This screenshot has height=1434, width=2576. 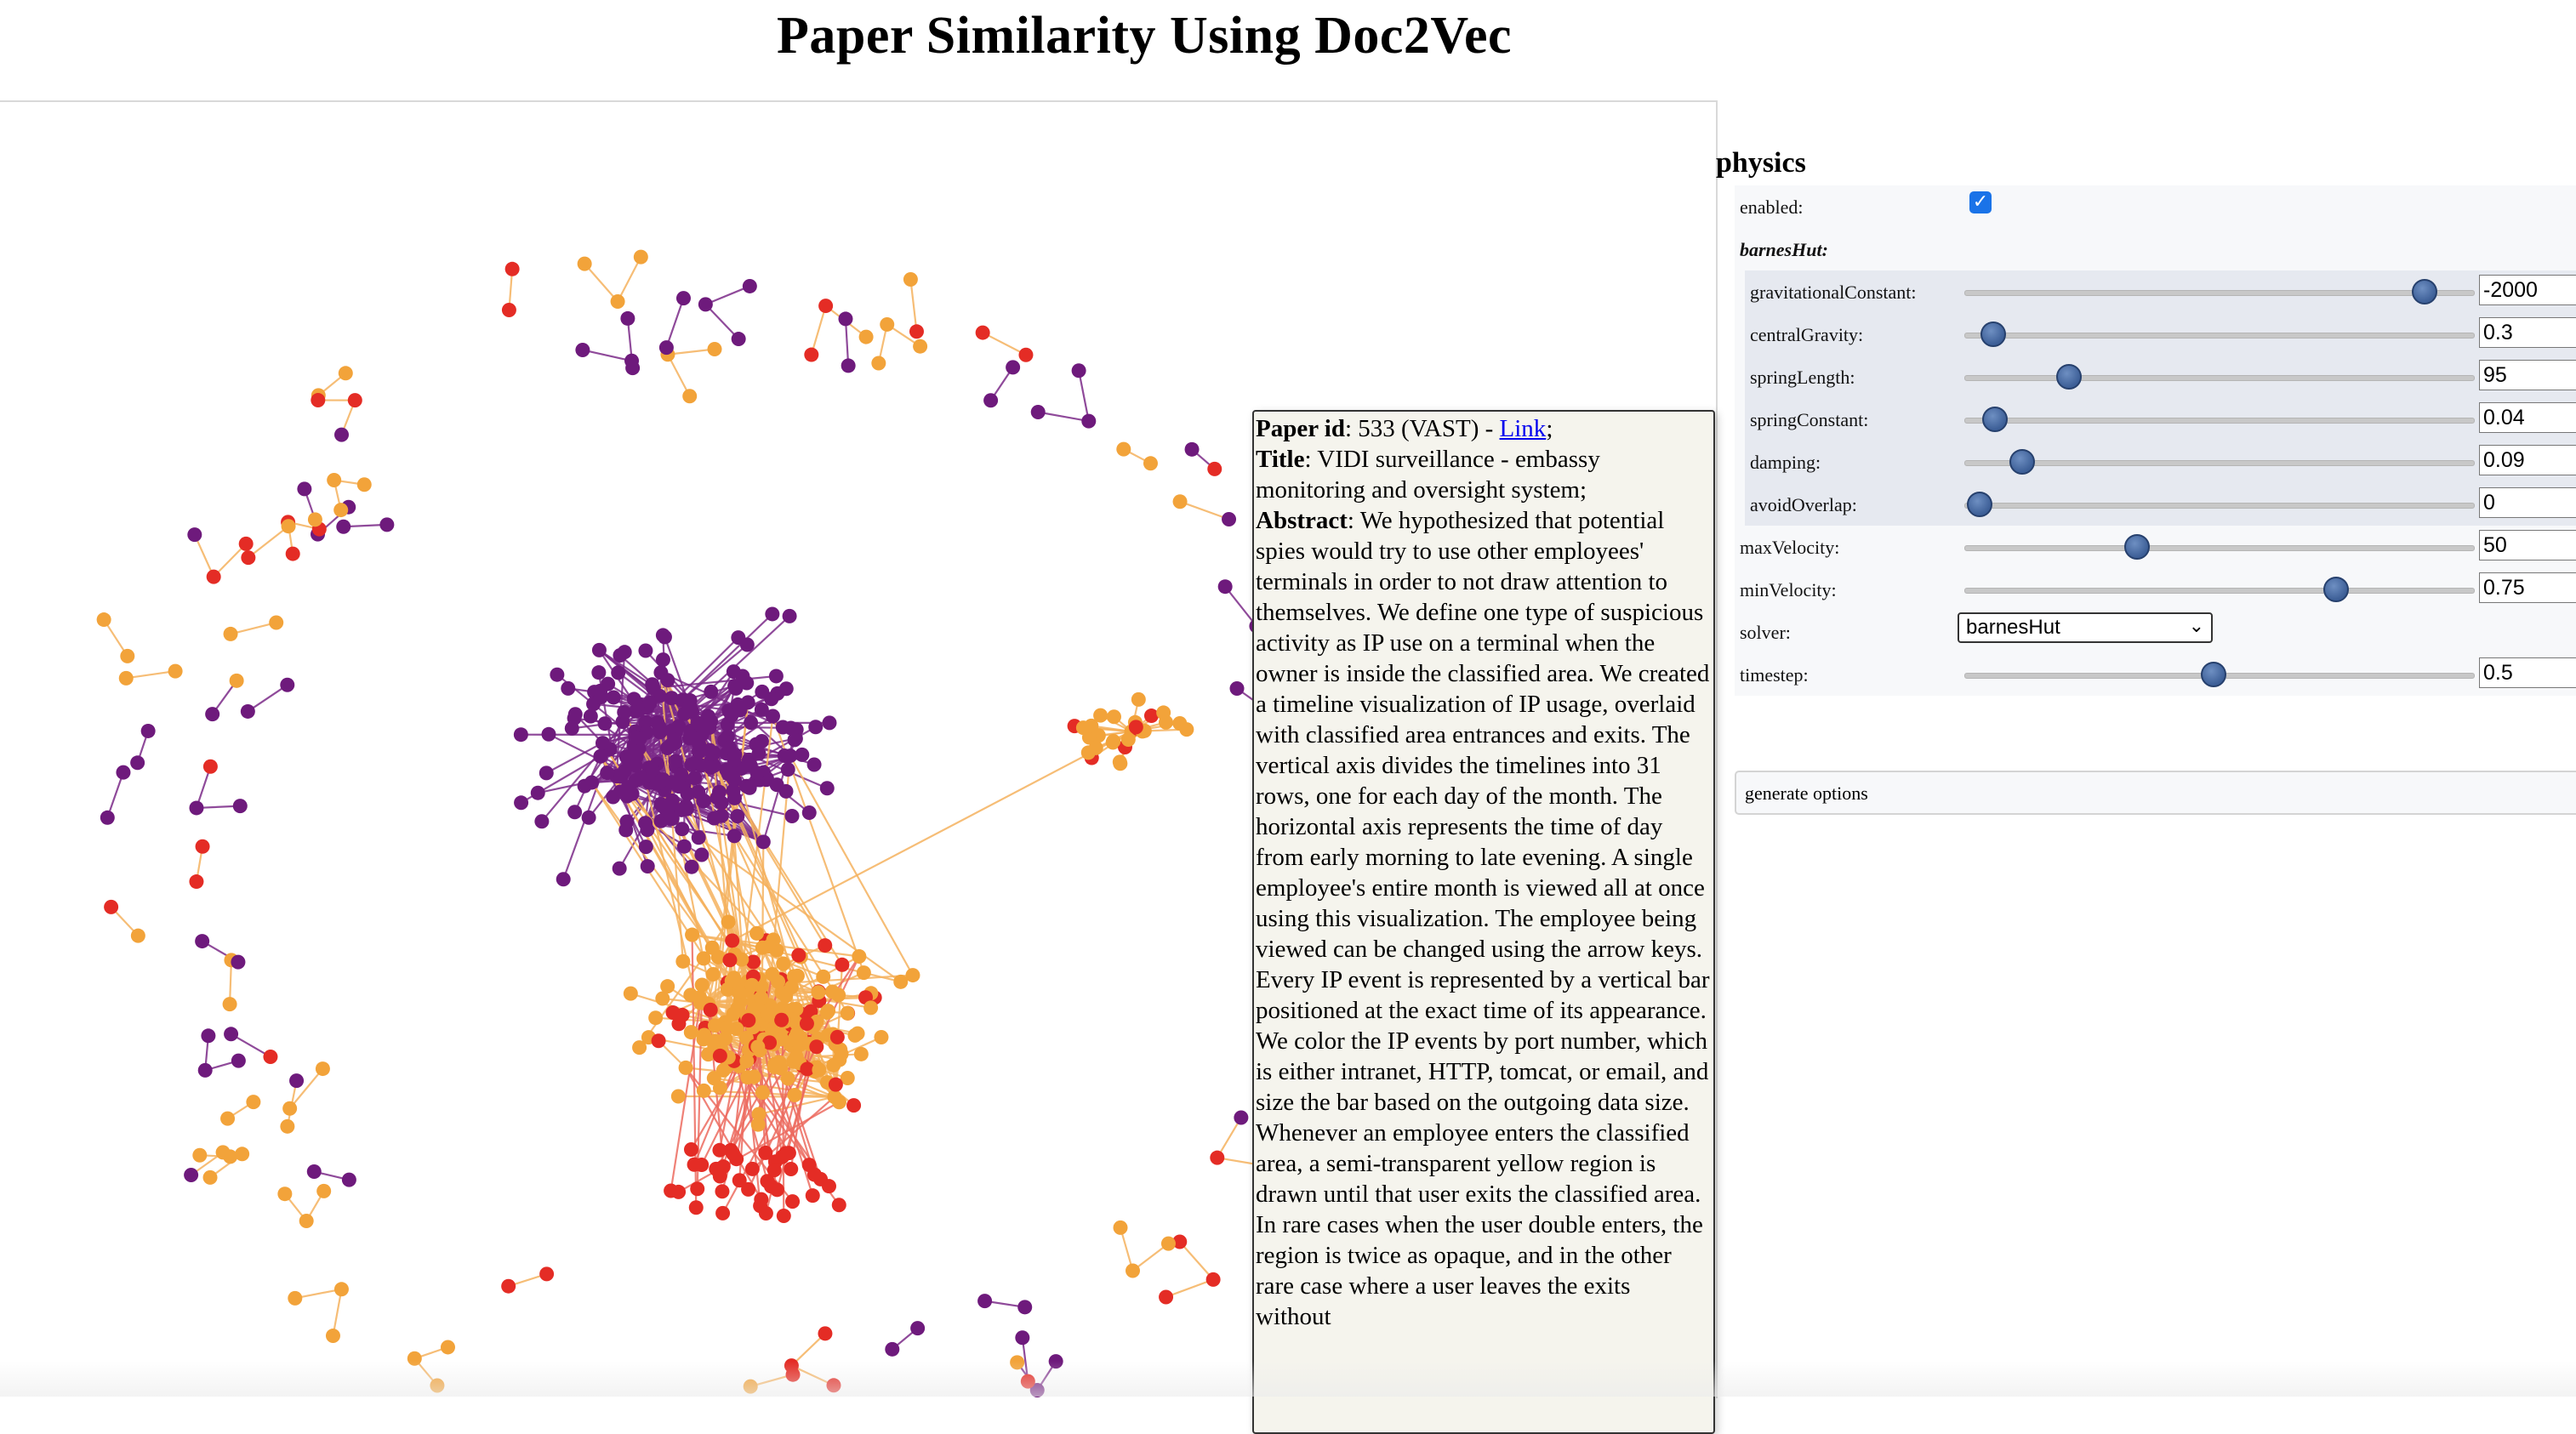 I want to click on slider-value-input: 0.04, so click(x=2527, y=417).